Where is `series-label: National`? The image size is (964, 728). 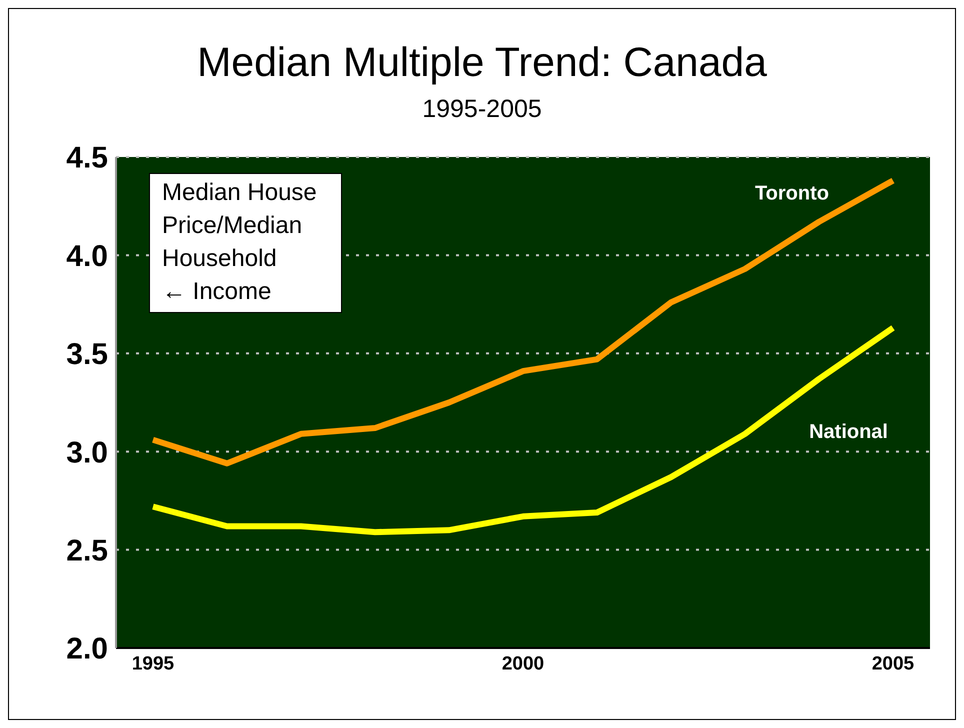 series-label: National is located at coordinates (848, 431).